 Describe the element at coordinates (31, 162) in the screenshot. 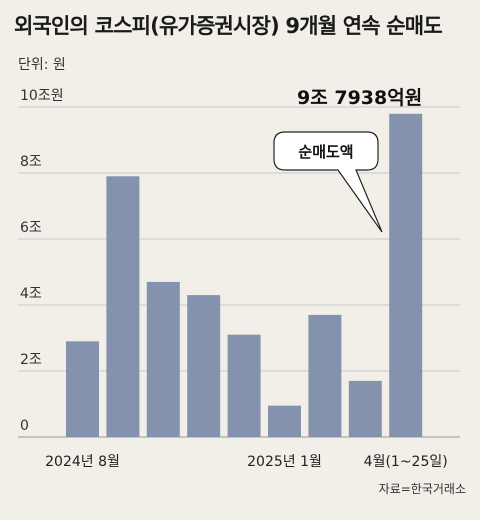

I see `y-tick-label: 8조` at that location.